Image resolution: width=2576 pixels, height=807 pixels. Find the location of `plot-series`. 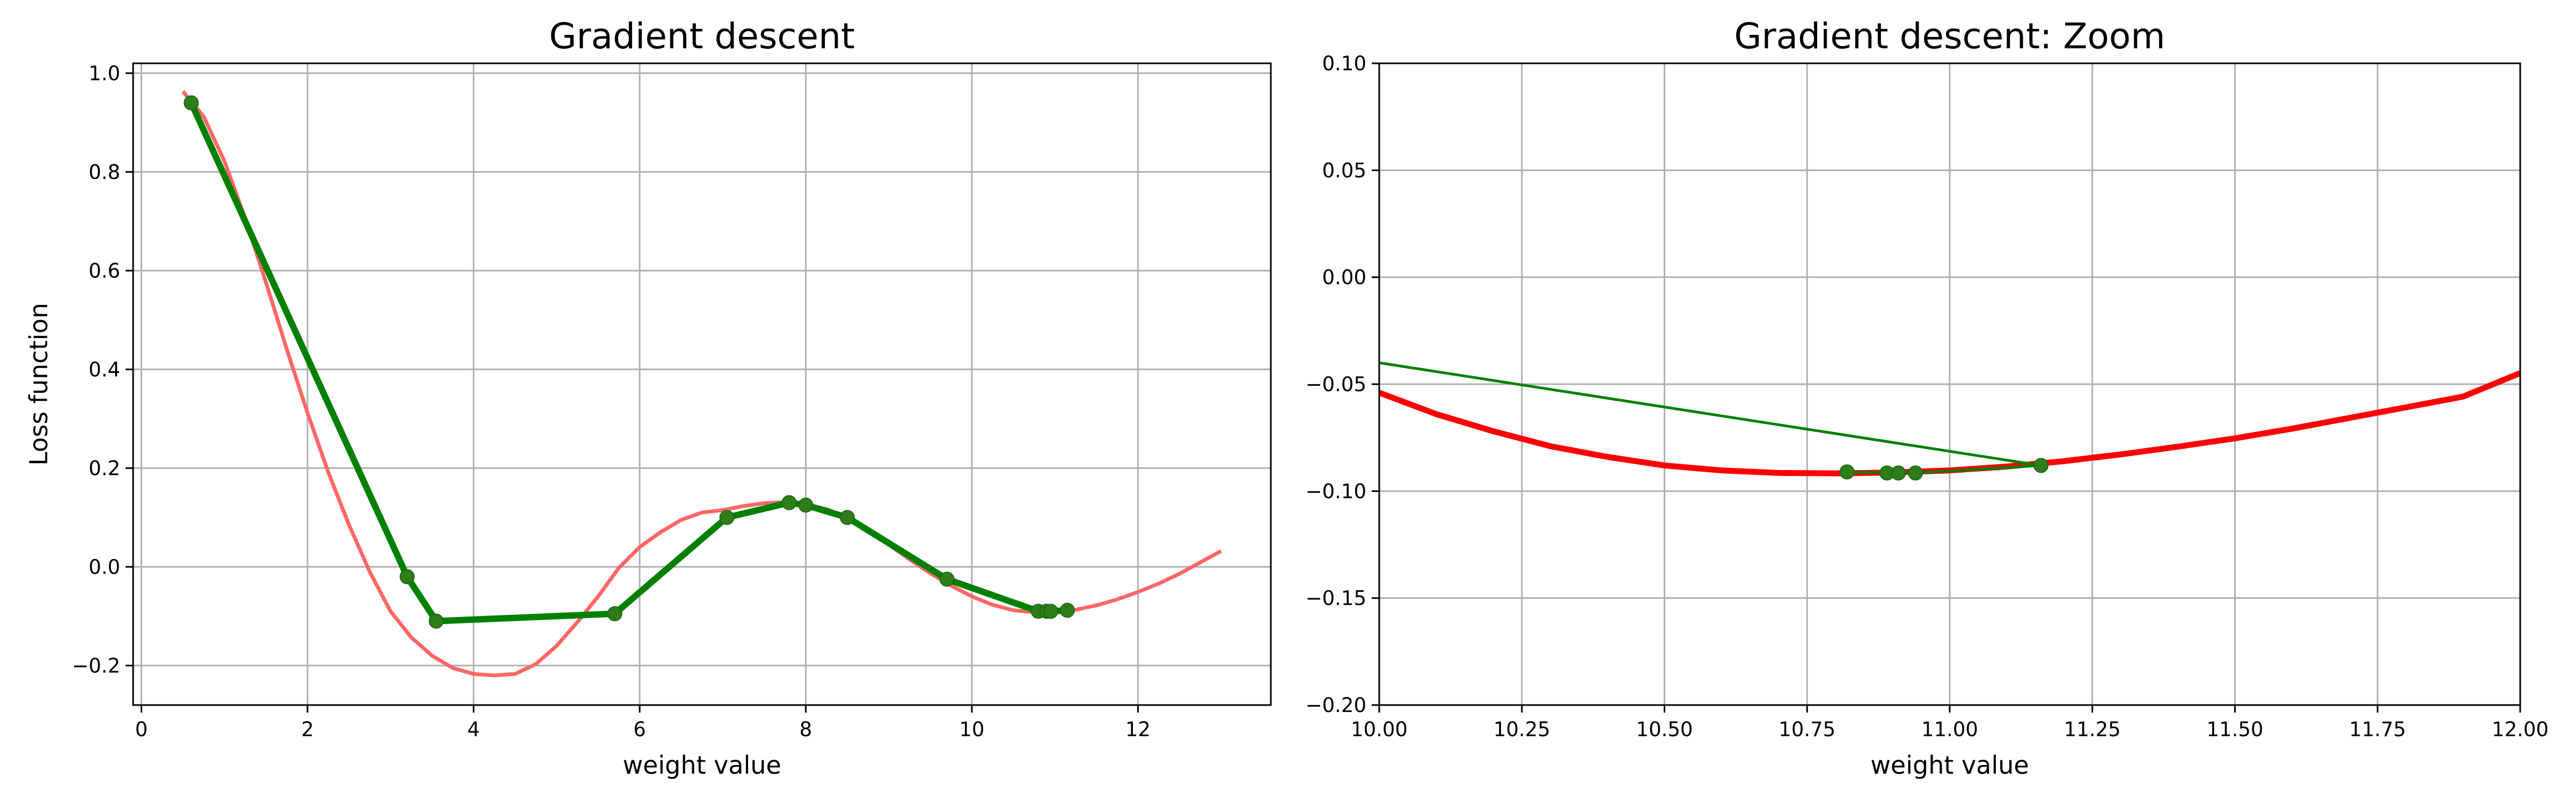

plot-series is located at coordinates (1949, 421).